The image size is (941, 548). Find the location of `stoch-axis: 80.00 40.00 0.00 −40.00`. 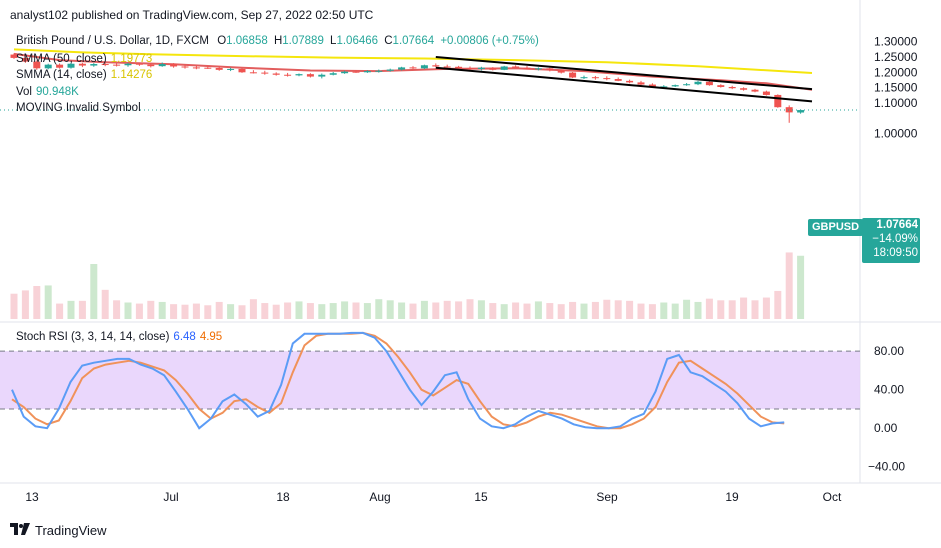

stoch-axis: 80.00 40.00 0.00 −40.00 is located at coordinates (886, 409).